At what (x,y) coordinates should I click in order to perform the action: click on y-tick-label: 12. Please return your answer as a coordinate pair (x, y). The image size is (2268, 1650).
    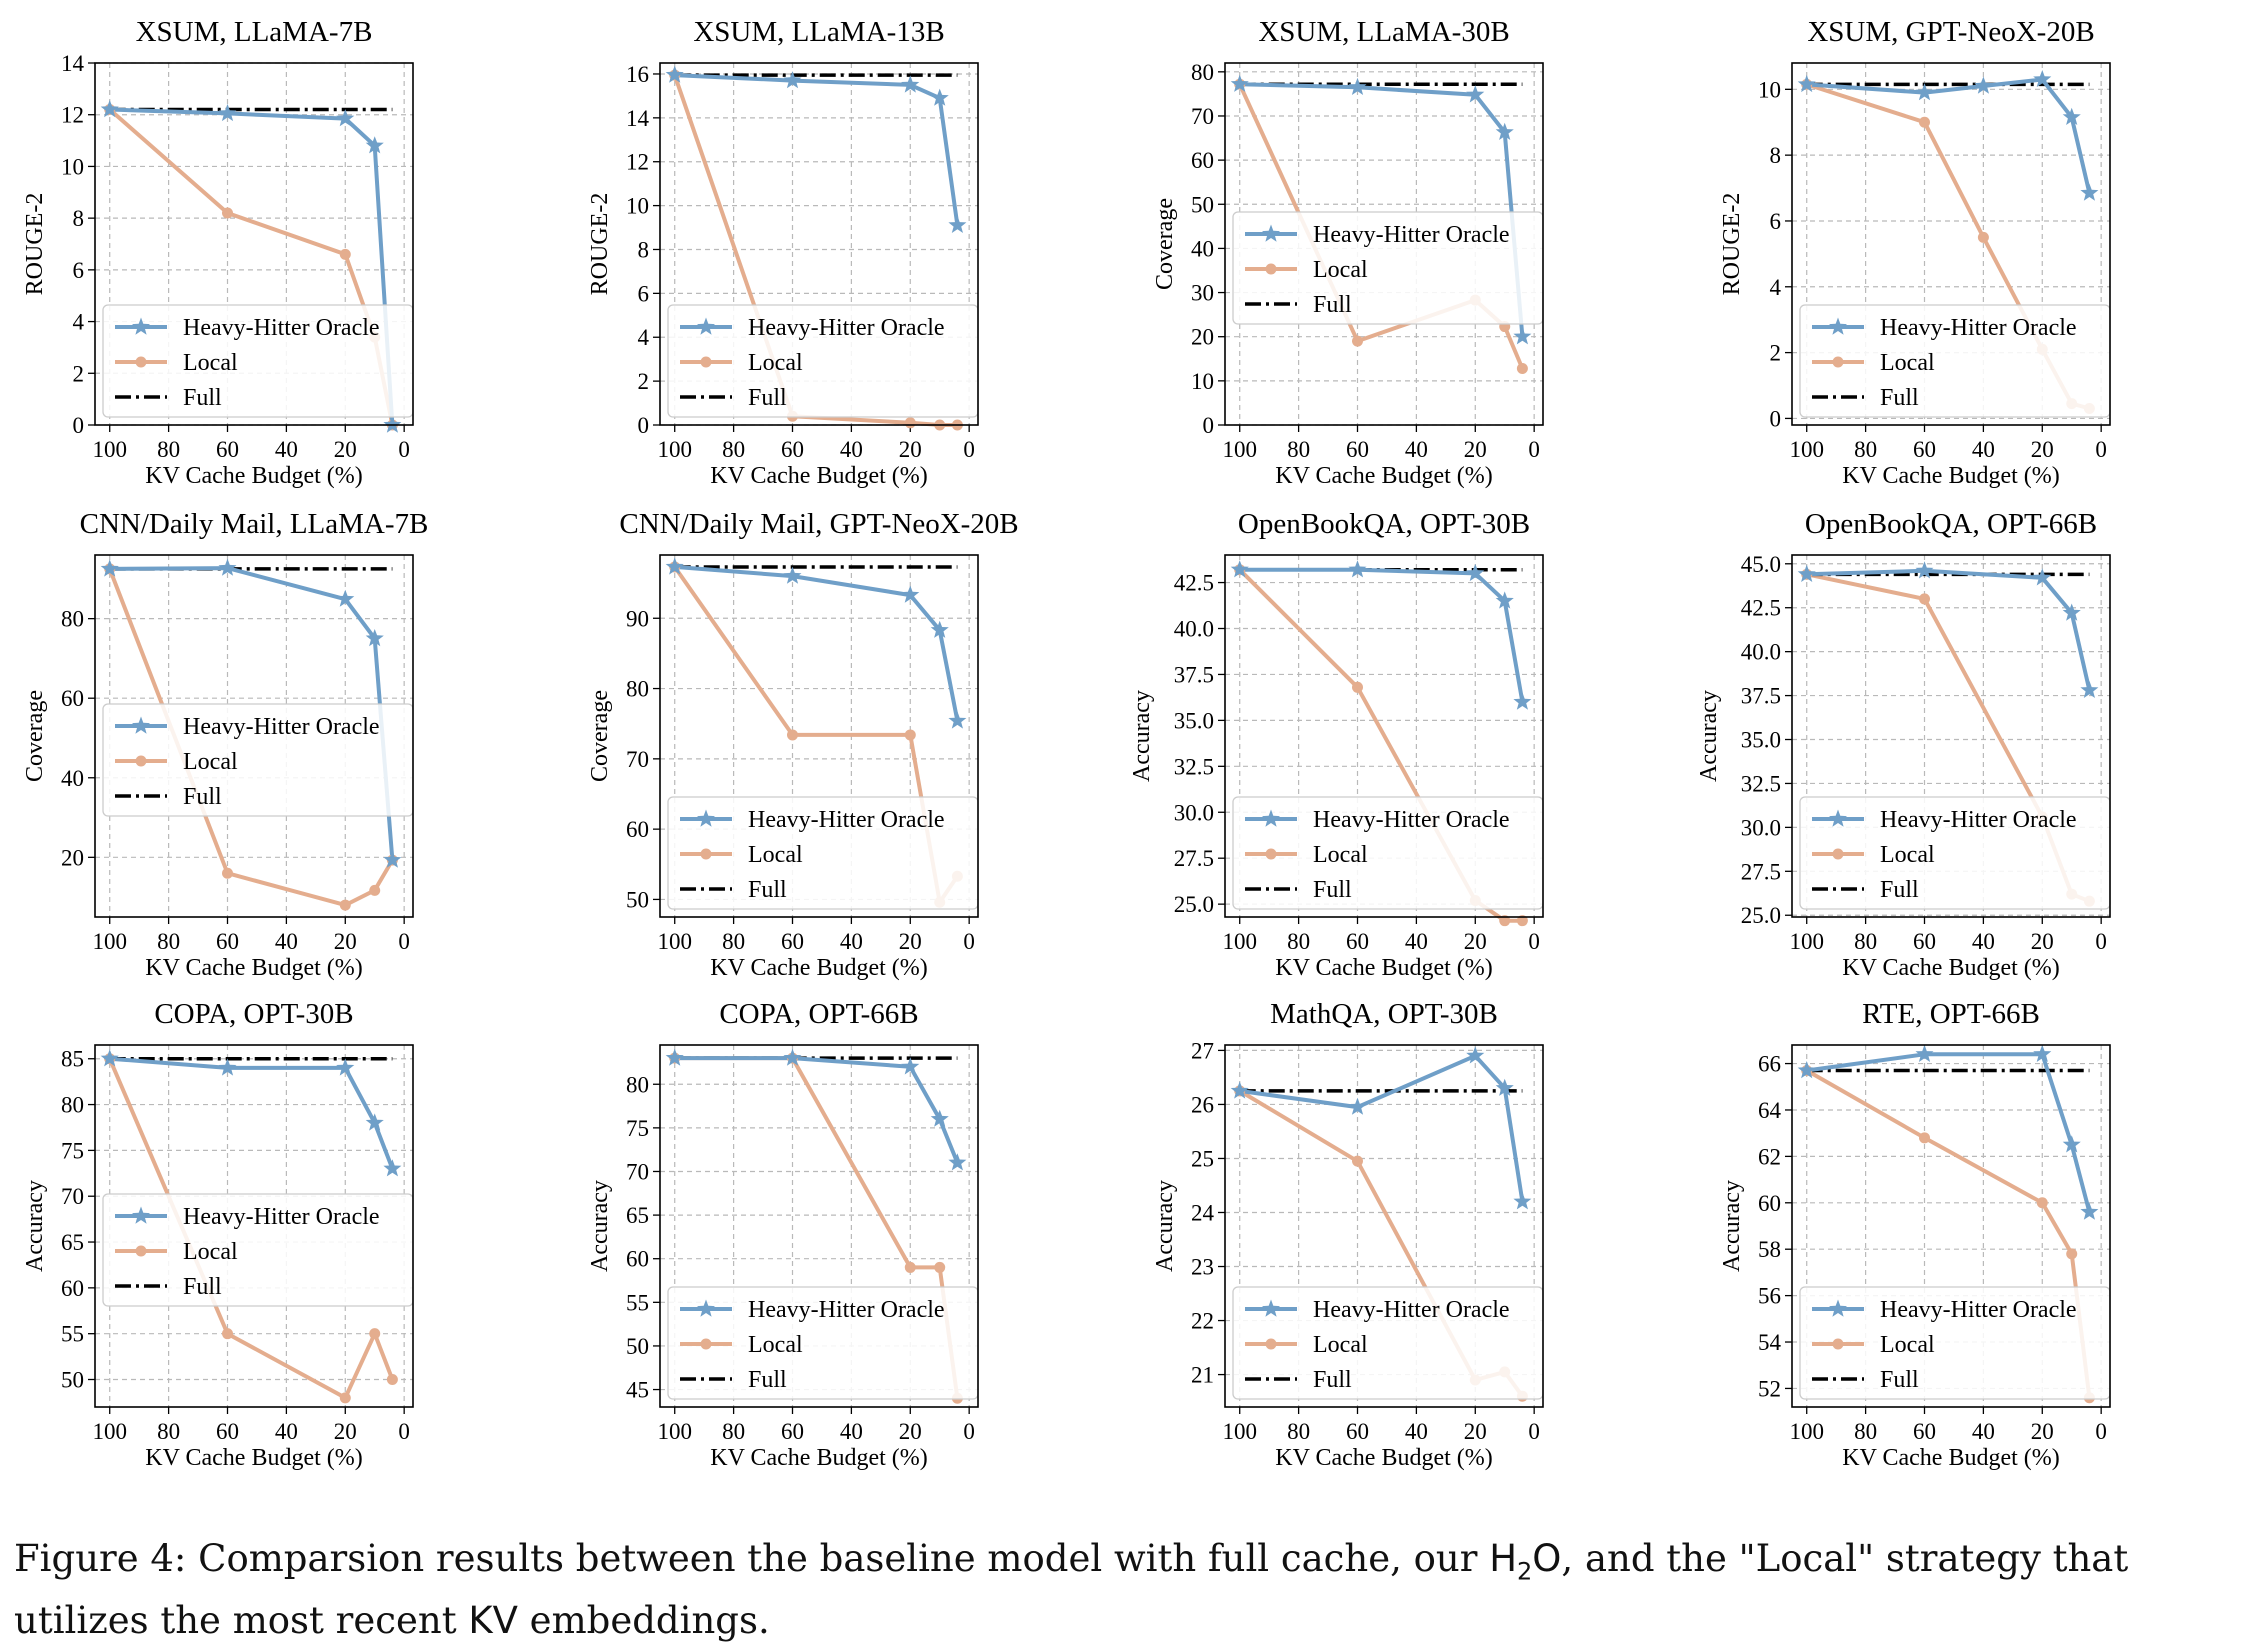
    Looking at the image, I should click on (637, 162).